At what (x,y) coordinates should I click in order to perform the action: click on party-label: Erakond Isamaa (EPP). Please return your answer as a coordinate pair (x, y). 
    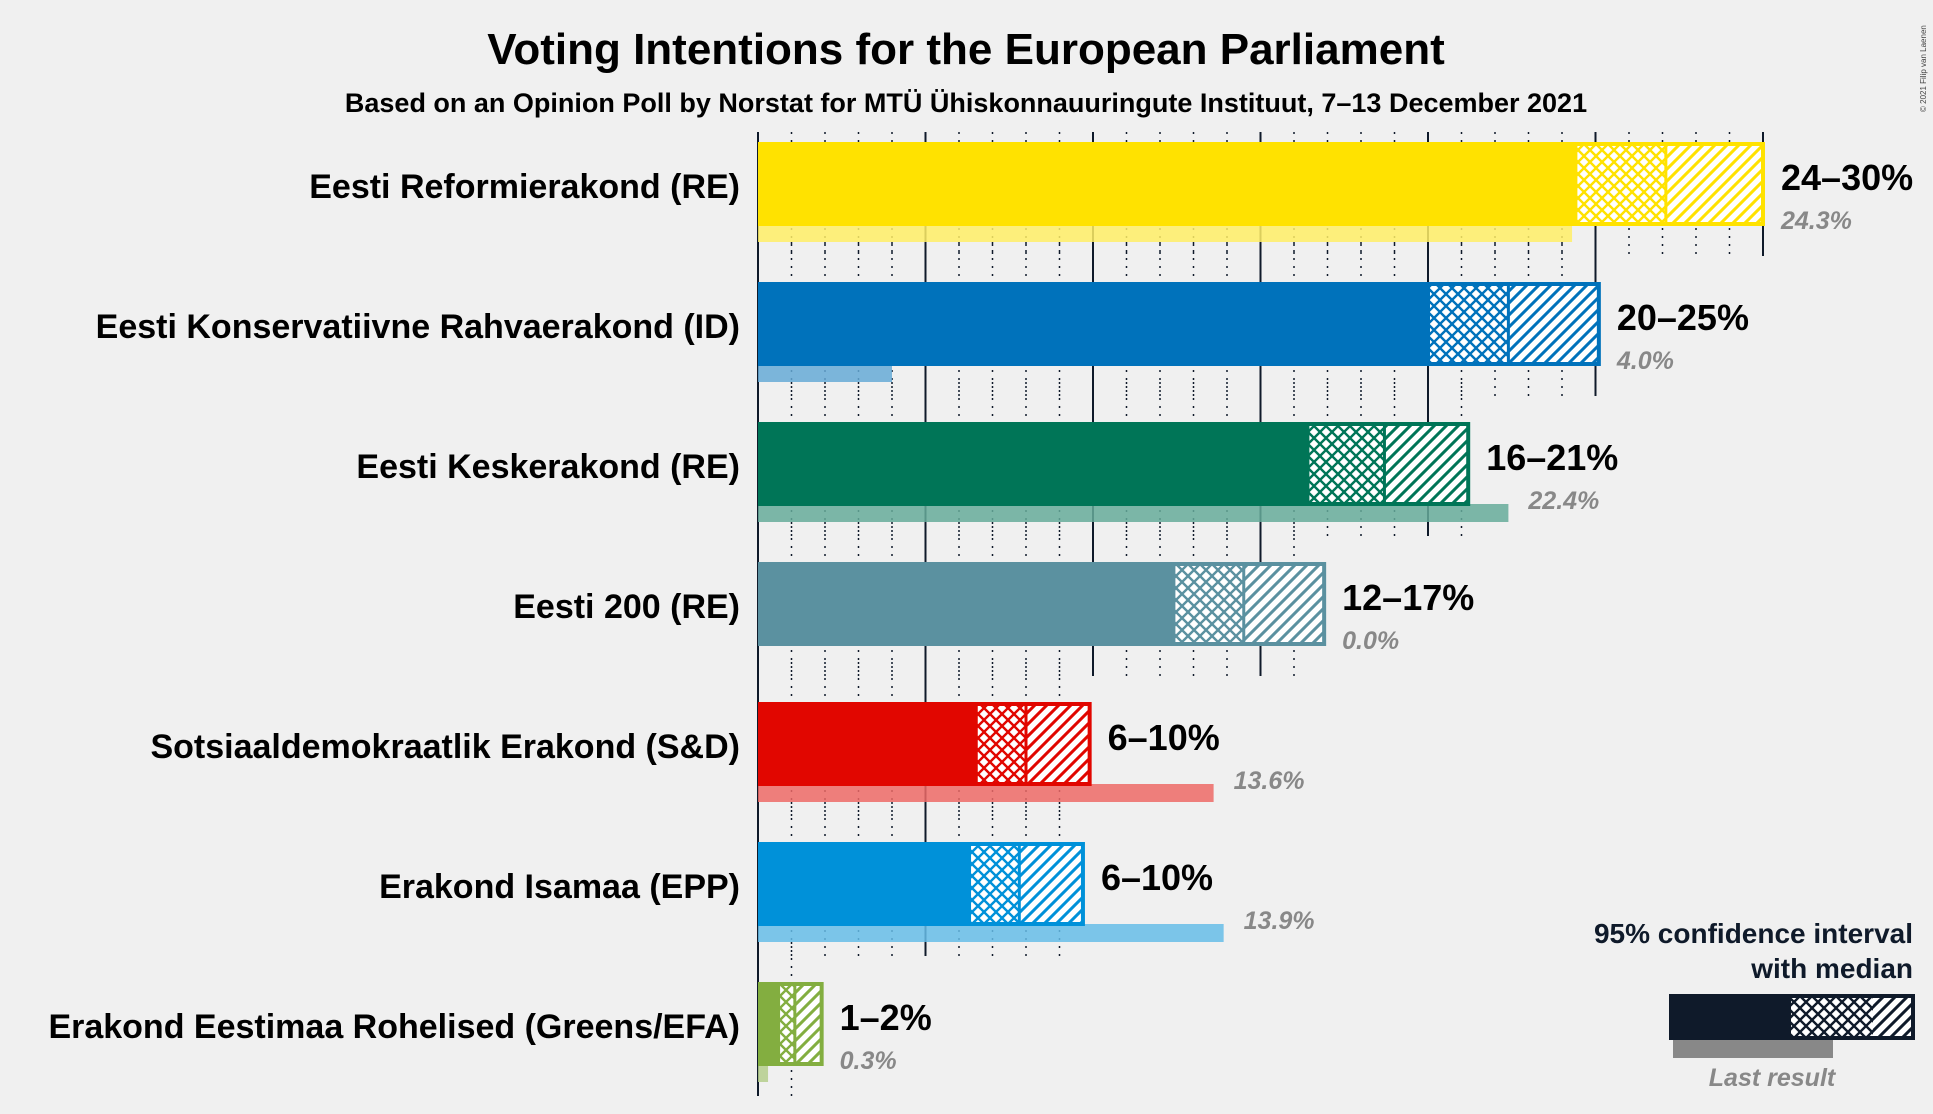
    Looking at the image, I should click on (559, 887).